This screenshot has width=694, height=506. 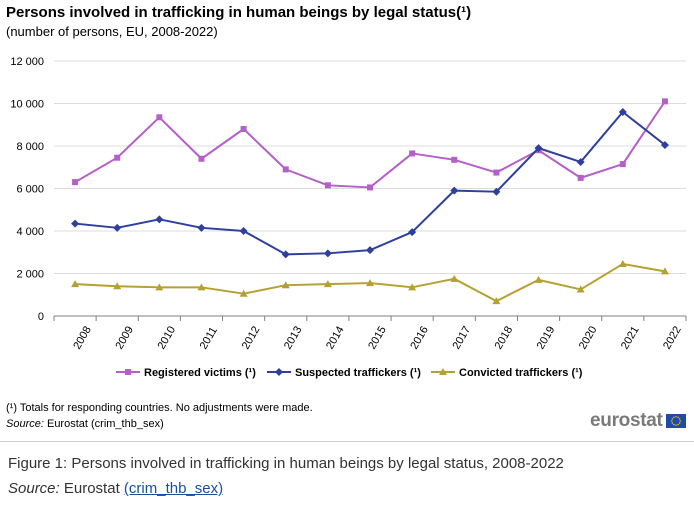 I want to click on divider, so click(x=347, y=441).